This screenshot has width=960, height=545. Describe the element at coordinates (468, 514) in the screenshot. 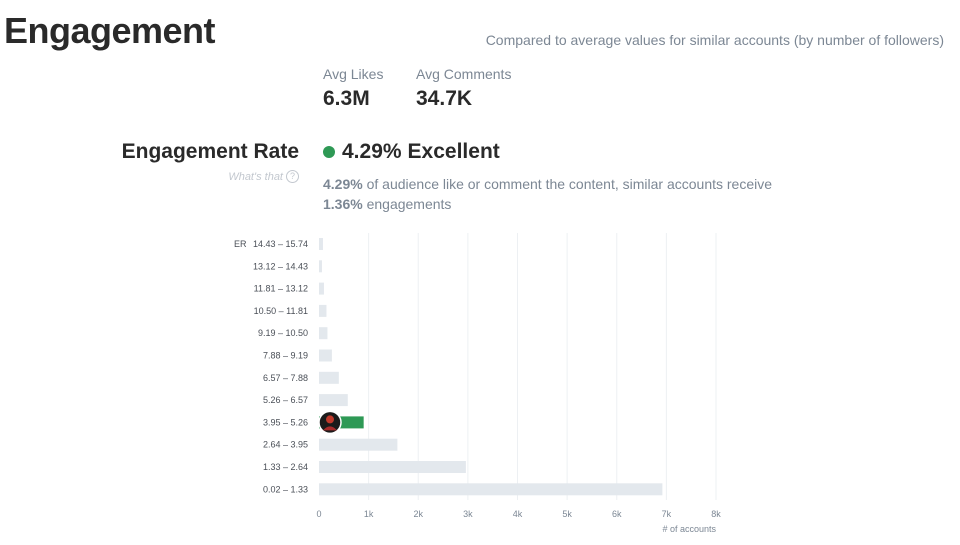

I see `x-tick-label: 3k` at that location.